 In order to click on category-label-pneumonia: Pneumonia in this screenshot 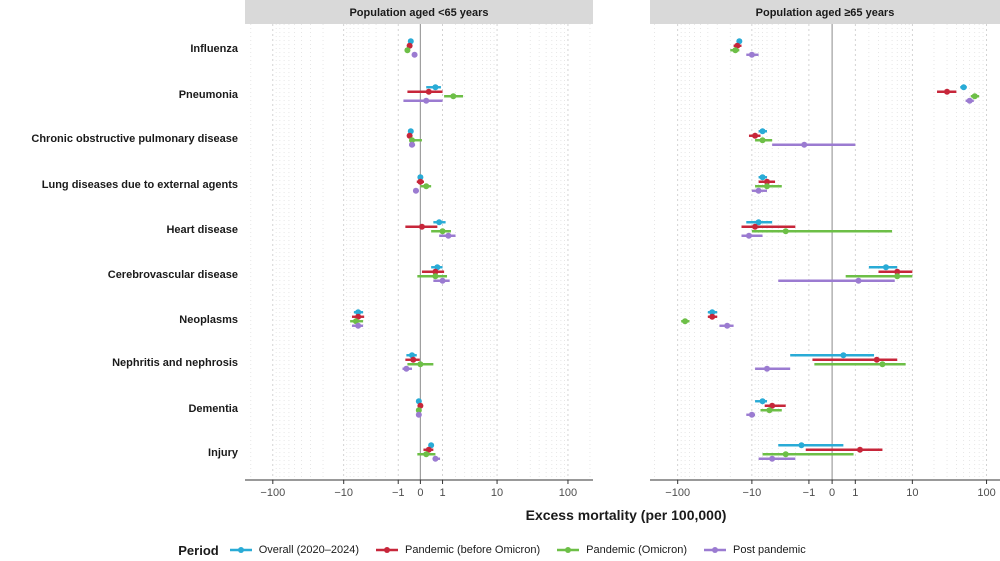, I will do `click(209, 95)`.